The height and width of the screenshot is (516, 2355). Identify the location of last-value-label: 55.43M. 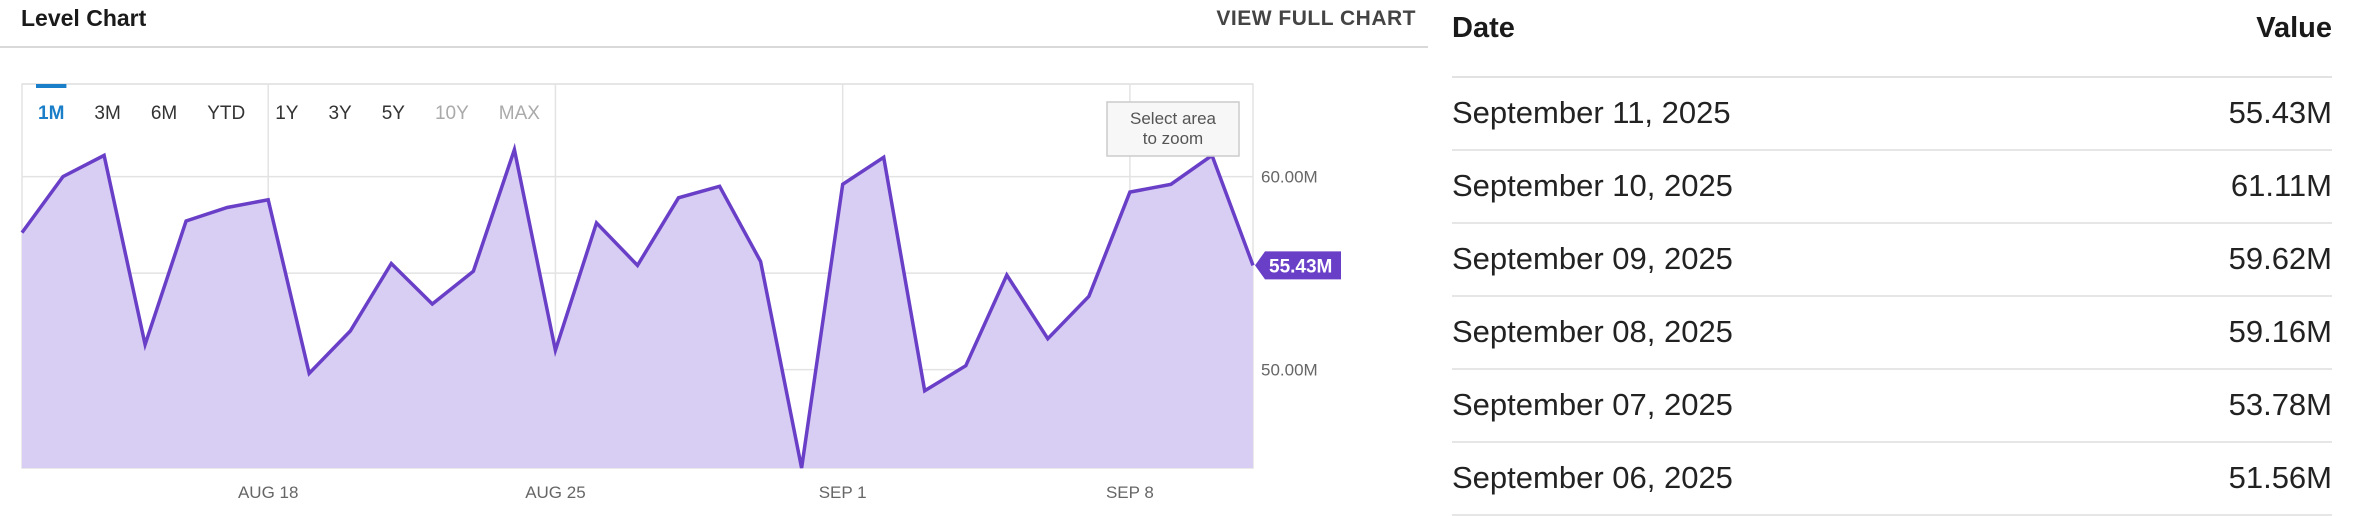
(1300, 266).